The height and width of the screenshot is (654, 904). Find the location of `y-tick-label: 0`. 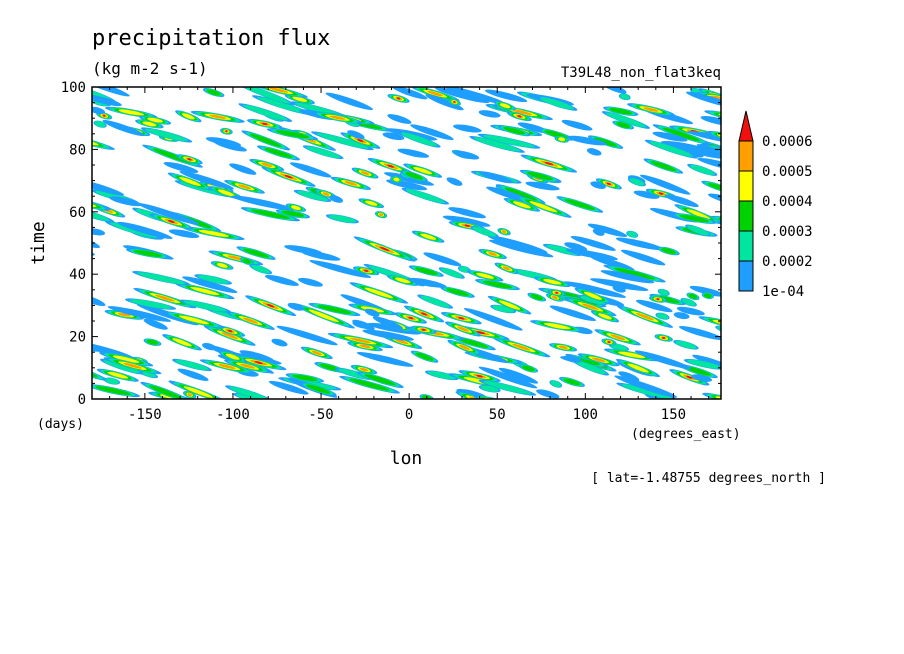

y-tick-label: 0 is located at coordinates (82, 400).